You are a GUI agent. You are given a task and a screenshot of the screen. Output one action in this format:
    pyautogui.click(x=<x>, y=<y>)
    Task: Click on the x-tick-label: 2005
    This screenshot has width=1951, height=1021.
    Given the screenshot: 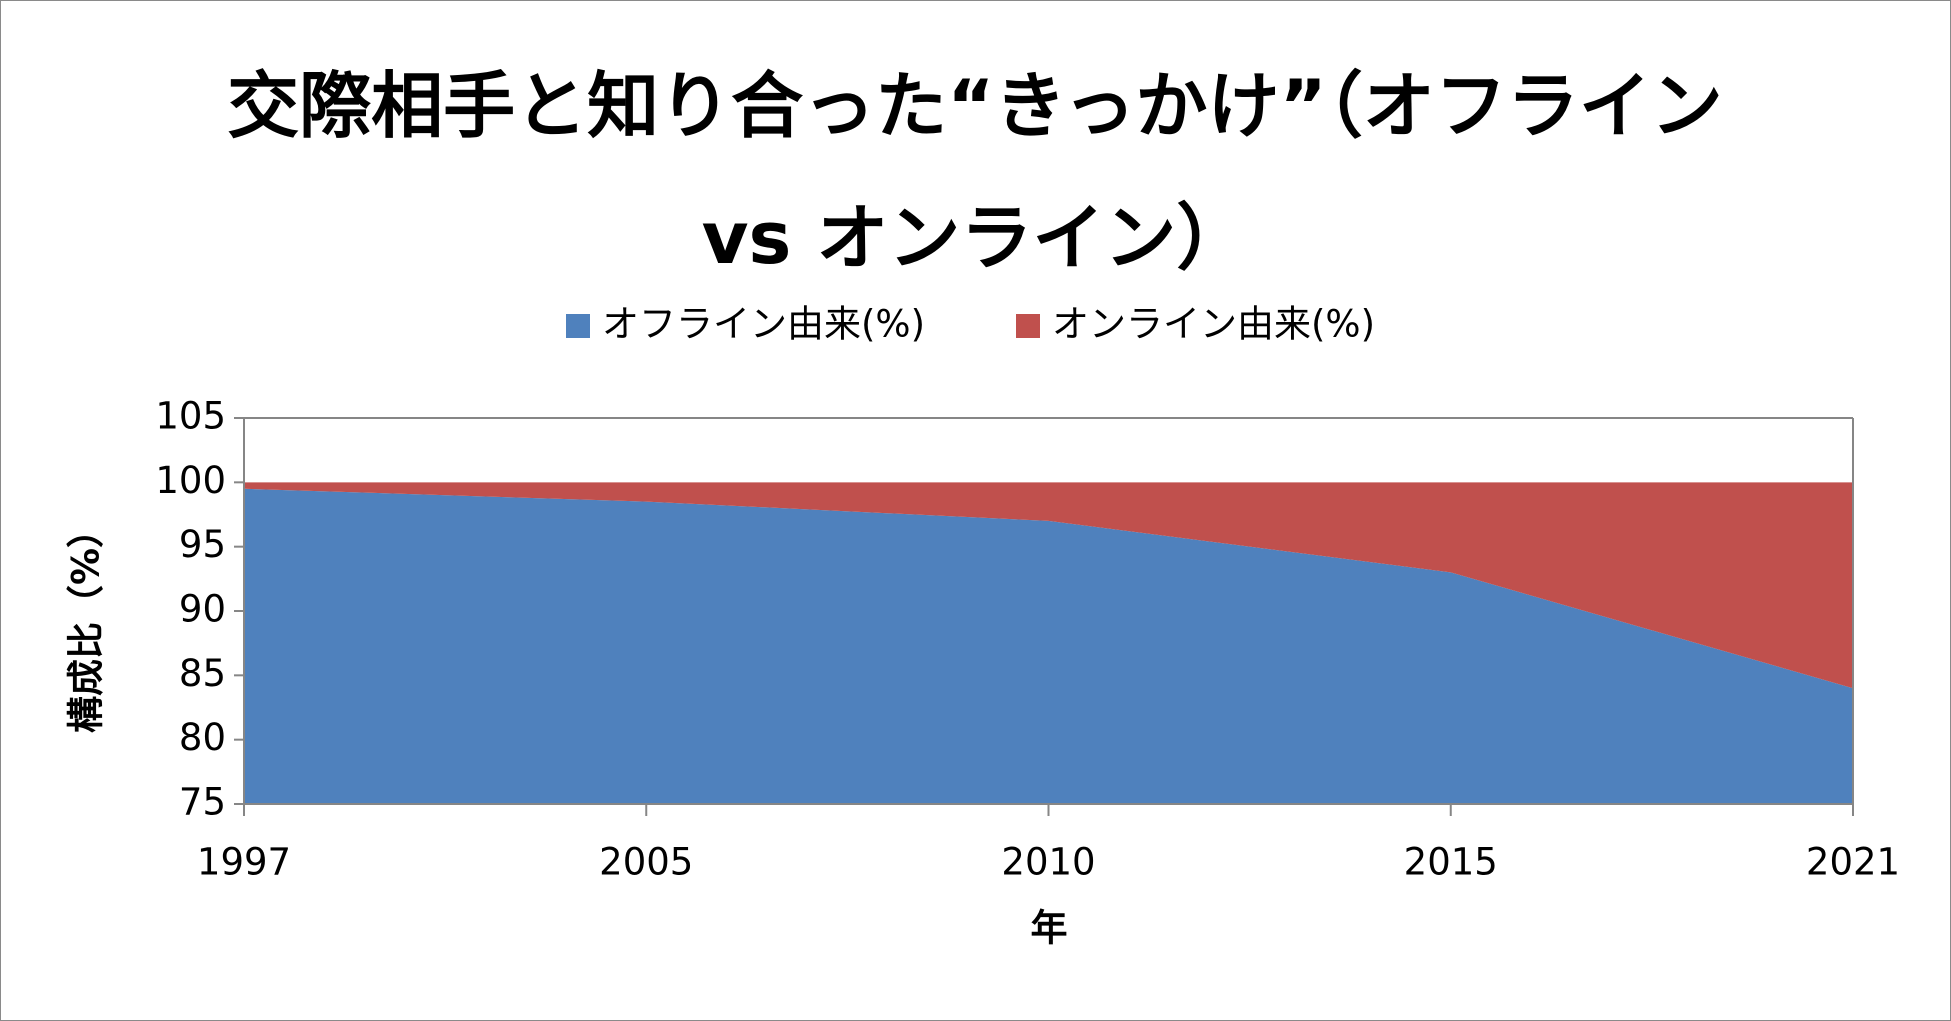 What is the action you would take?
    pyautogui.click(x=646, y=862)
    